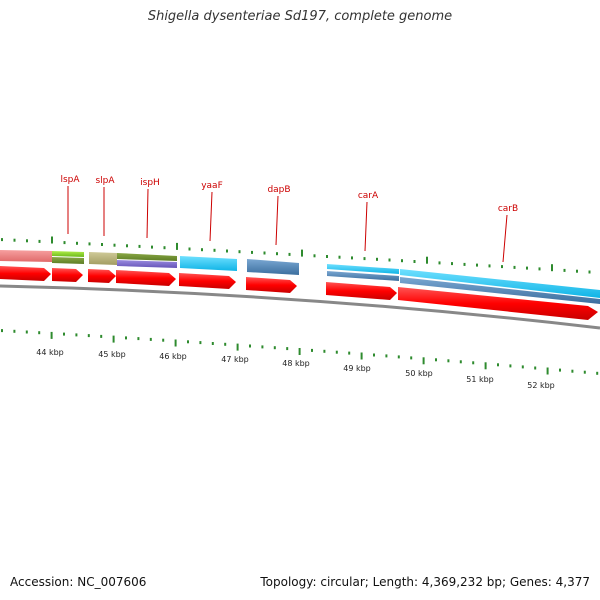 Image resolution: width=600 pixels, height=600 pixels. Describe the element at coordinates (500, 290) in the screenshot. I see `feature-box-steel-carB` at that location.